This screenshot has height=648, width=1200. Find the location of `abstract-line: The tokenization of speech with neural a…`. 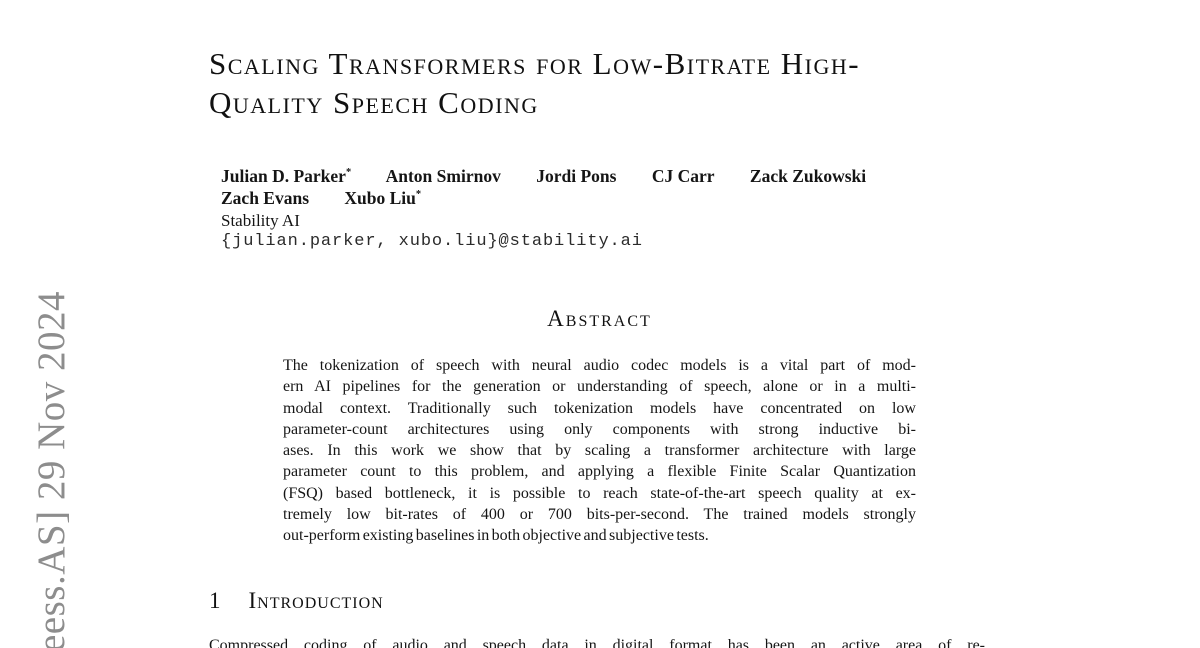

abstract-line: The tokenization of speech with neural a… is located at coordinates (599, 365).